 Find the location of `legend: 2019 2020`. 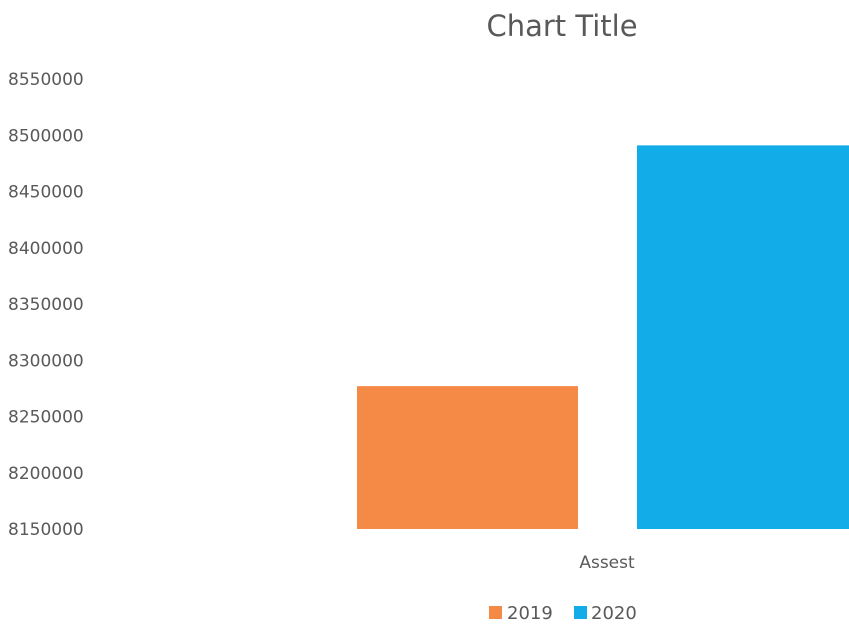

legend: 2019 2020 is located at coordinates (563, 613).